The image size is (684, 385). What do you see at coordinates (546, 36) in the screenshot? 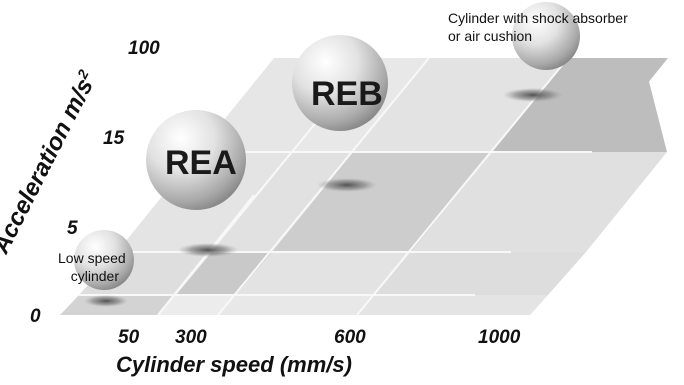
I see `sphere-shock` at bounding box center [546, 36].